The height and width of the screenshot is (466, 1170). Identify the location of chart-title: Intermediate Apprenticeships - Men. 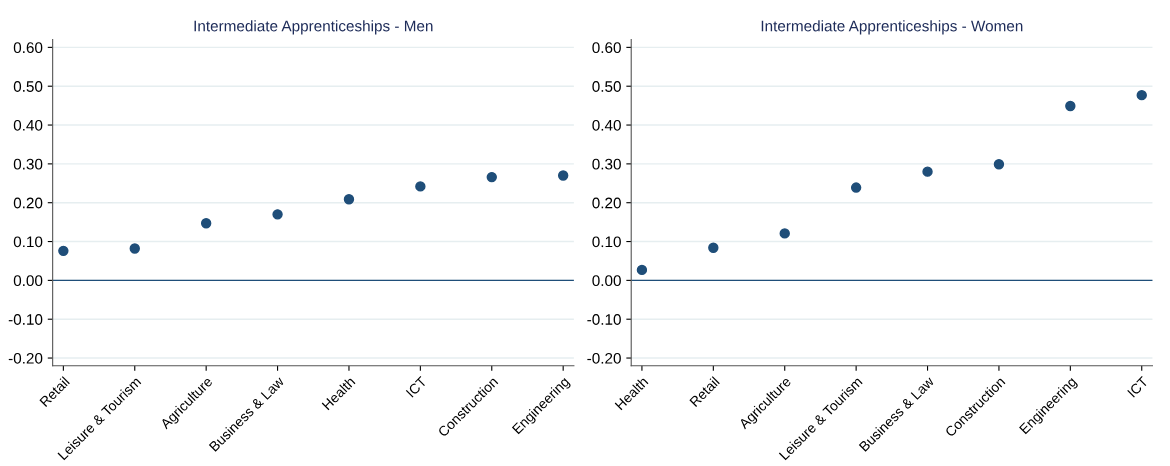
(313, 27).